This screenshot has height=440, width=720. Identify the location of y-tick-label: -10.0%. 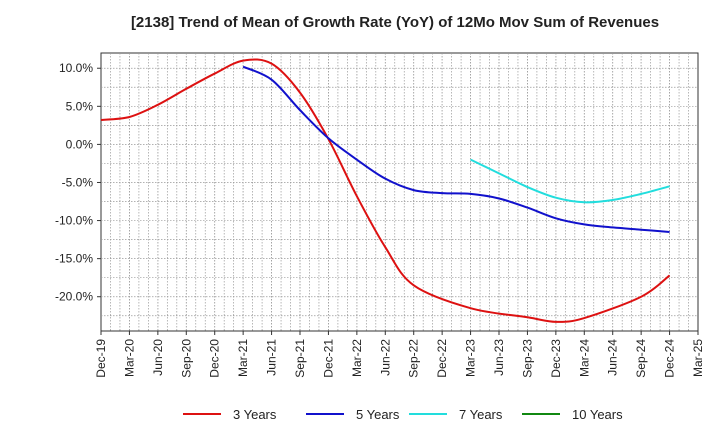
(74, 221).